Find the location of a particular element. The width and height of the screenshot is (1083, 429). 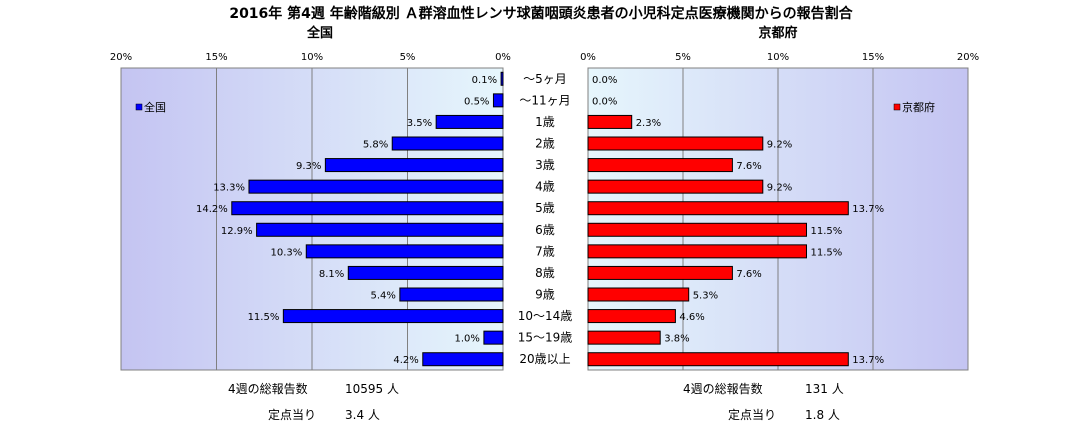

right-gridlines is located at coordinates (778, 219).